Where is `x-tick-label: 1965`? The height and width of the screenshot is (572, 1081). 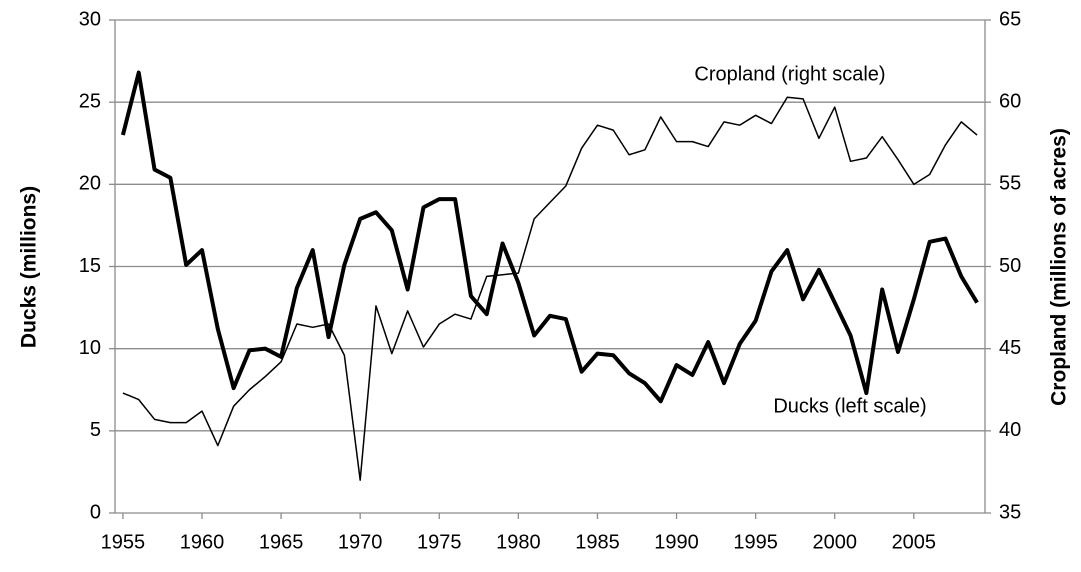 x-tick-label: 1965 is located at coordinates (281, 542).